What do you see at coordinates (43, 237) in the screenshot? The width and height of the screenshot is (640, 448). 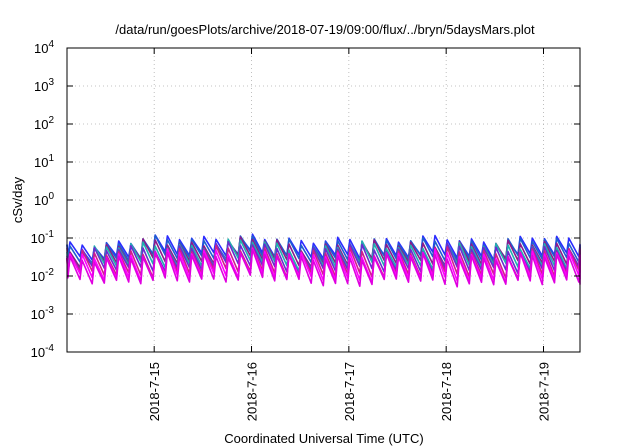 I see `y-tick-label: 10⁻¹` at bounding box center [43, 237].